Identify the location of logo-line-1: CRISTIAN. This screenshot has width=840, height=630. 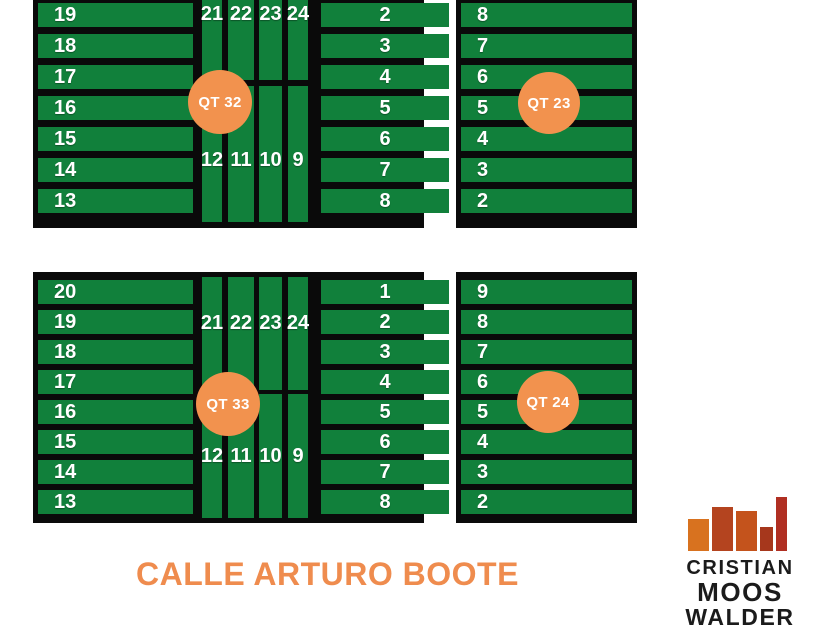
(740, 568).